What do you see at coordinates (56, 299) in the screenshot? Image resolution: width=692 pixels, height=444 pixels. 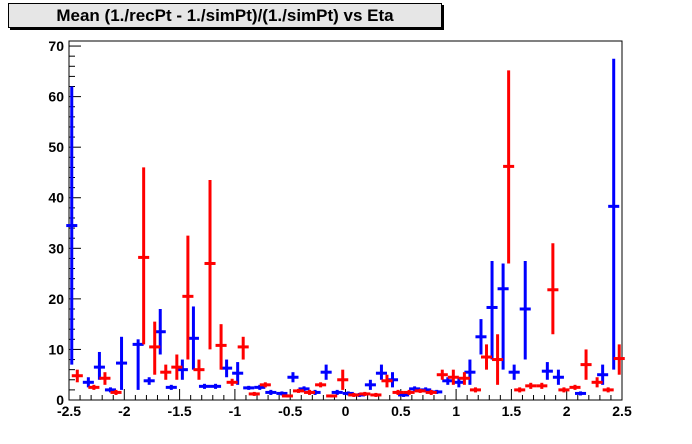 I see `y-tick-label: 20` at bounding box center [56, 299].